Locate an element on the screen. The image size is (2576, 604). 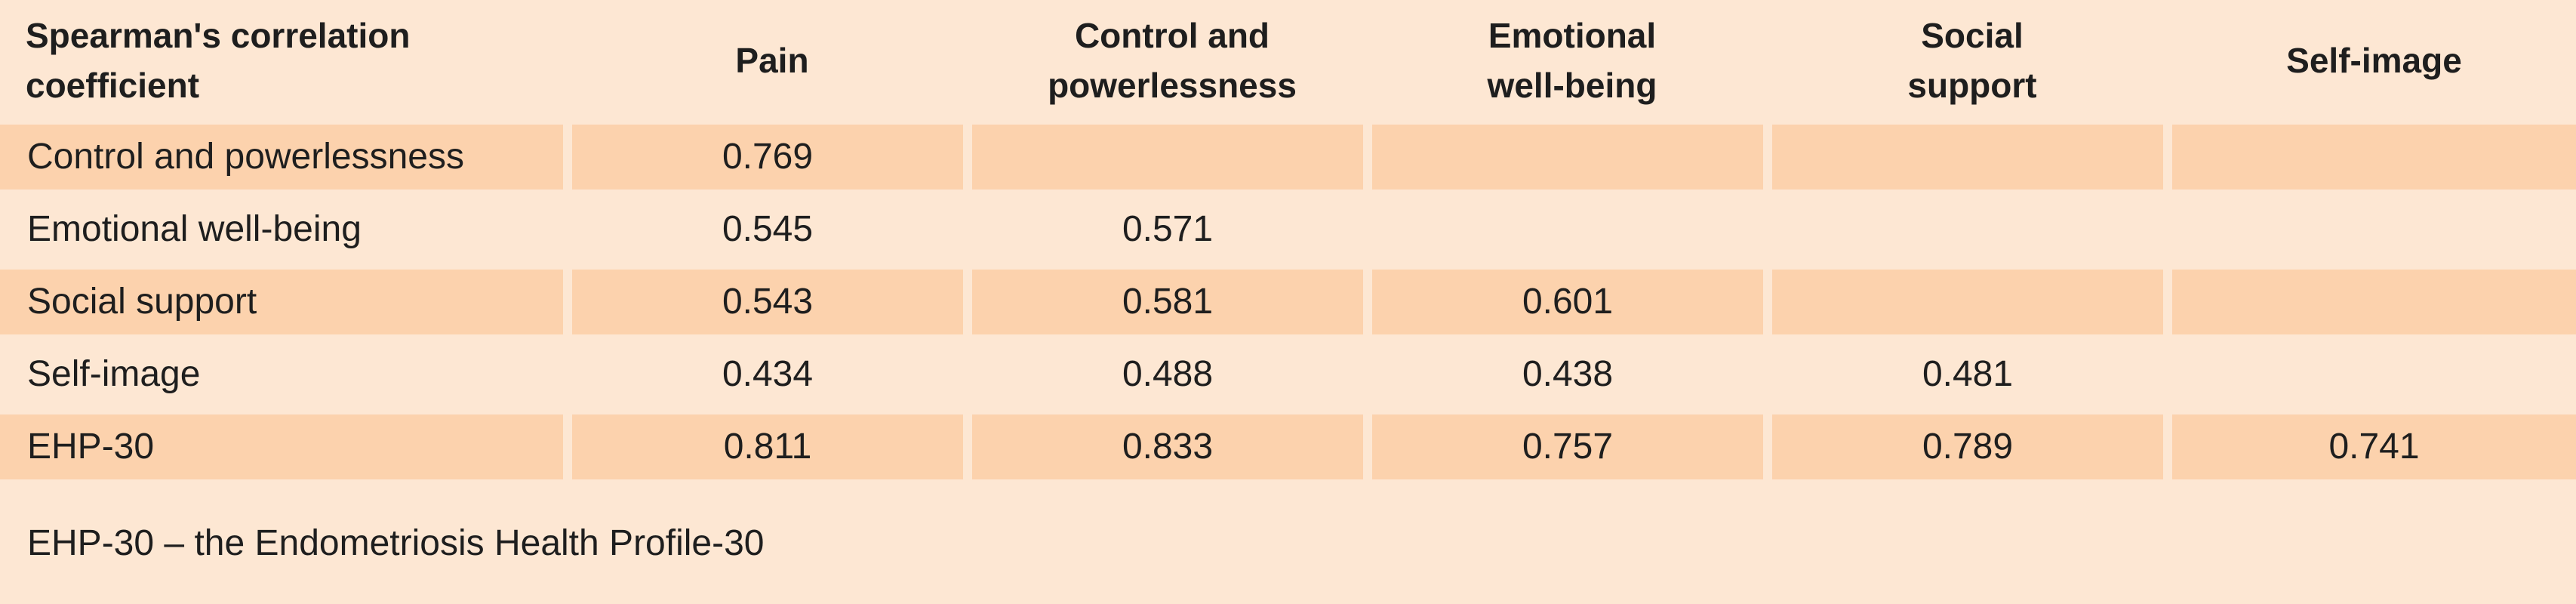
table-cell: 0.757 is located at coordinates (1572, 447).